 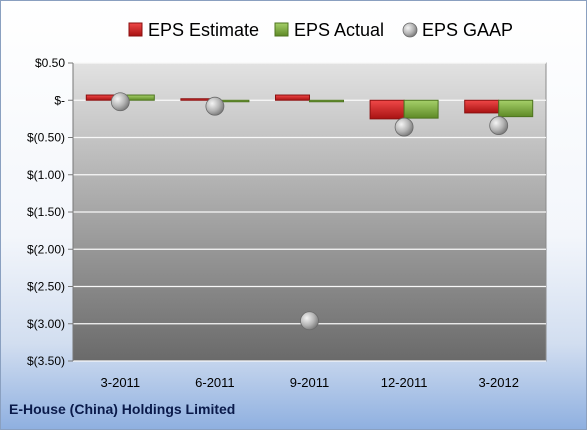 What do you see at coordinates (122, 409) in the screenshot?
I see `company-name: E-House (China) Holdings Limited` at bounding box center [122, 409].